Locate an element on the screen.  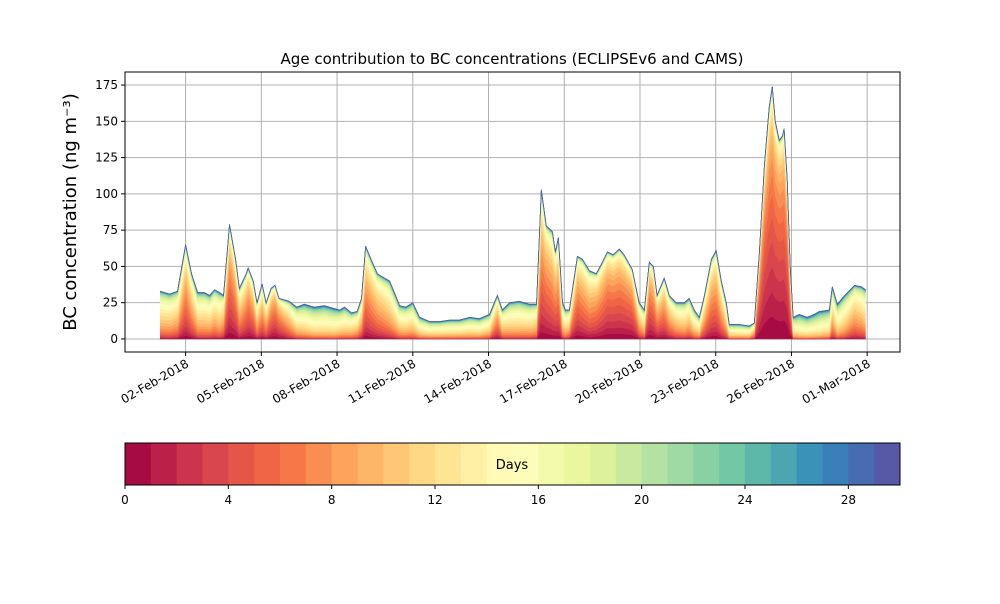
x-tick-label: 20-Feb-2018 is located at coordinates (609, 381).